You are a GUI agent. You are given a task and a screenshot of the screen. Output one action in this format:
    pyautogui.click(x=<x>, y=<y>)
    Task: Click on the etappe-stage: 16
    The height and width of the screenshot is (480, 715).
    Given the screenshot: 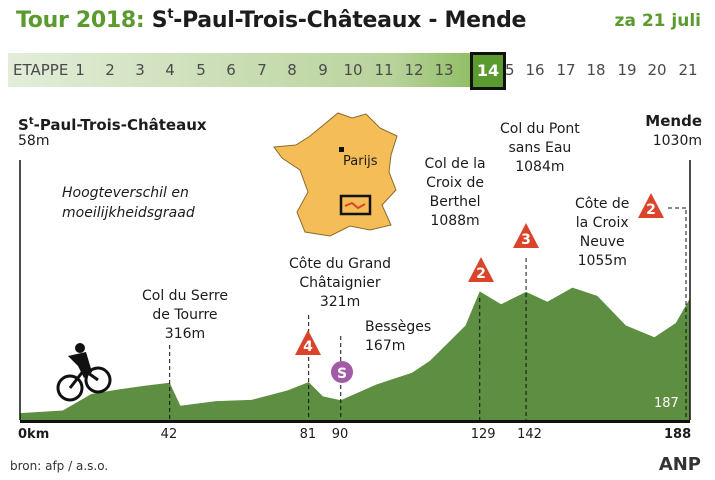 What is the action you would take?
    pyautogui.click(x=535, y=70)
    